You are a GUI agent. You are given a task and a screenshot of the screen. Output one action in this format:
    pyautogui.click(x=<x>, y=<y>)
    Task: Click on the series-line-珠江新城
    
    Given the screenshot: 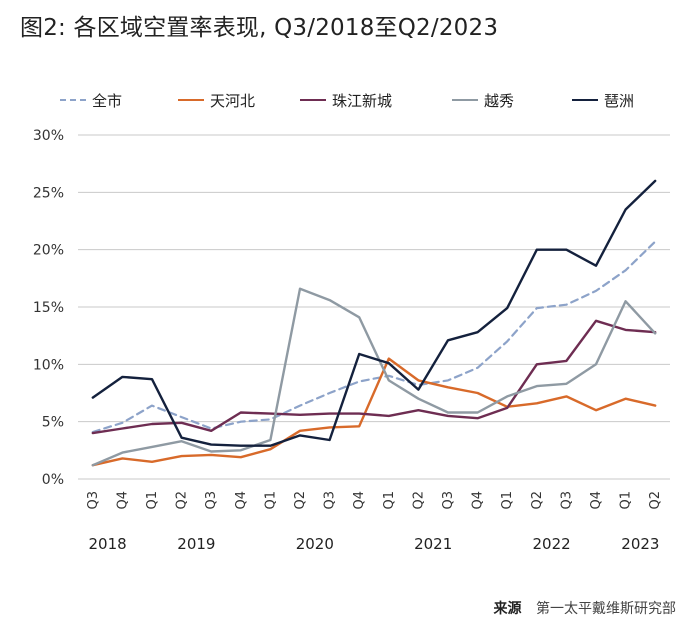 What is the action you would take?
    pyautogui.click(x=374, y=377)
    